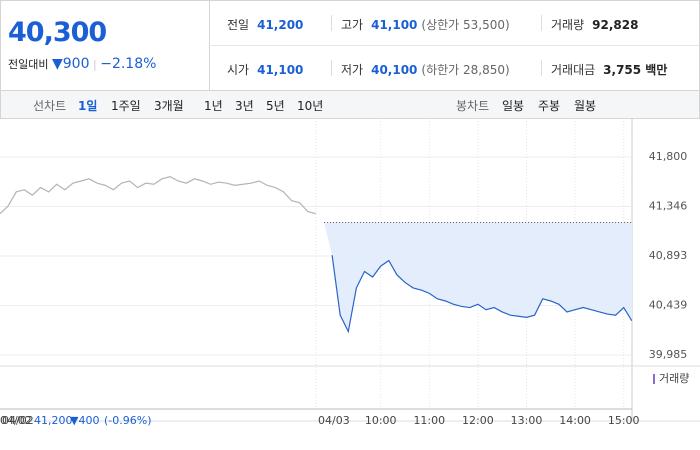  Describe the element at coordinates (280, 25) in the screenshot. I see `info-value: 41,200` at that location.